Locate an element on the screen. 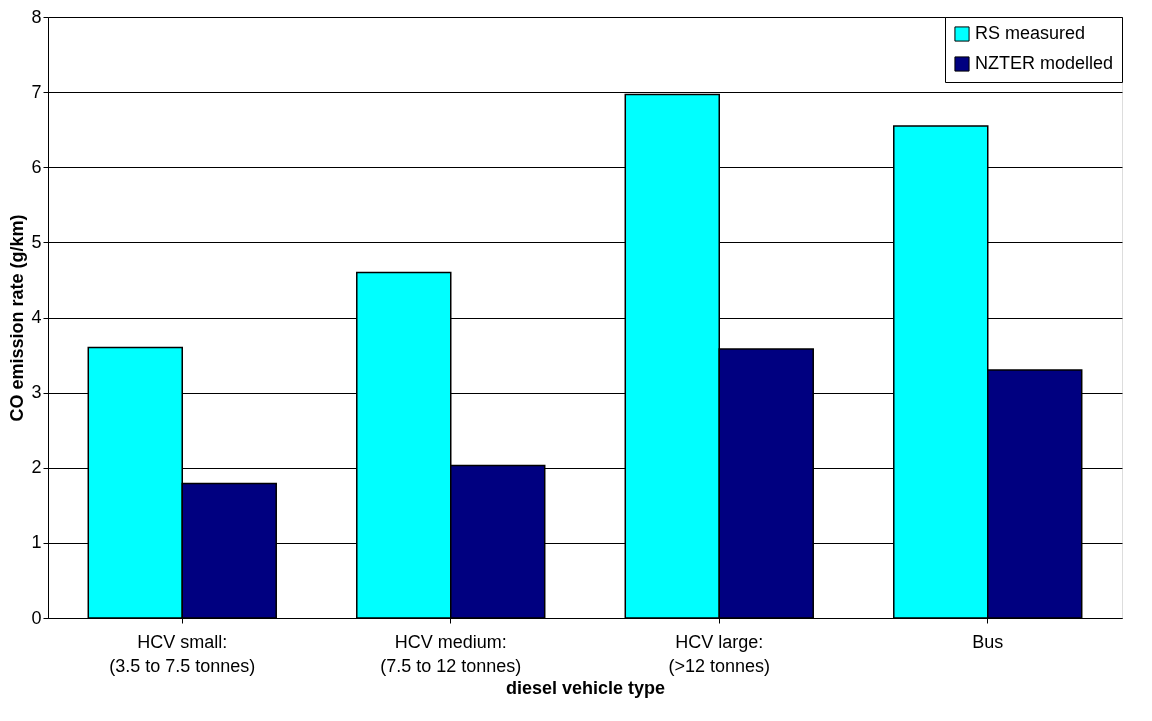 This screenshot has width=1152, height=721. legend-label: RS measured is located at coordinates (1030, 33).